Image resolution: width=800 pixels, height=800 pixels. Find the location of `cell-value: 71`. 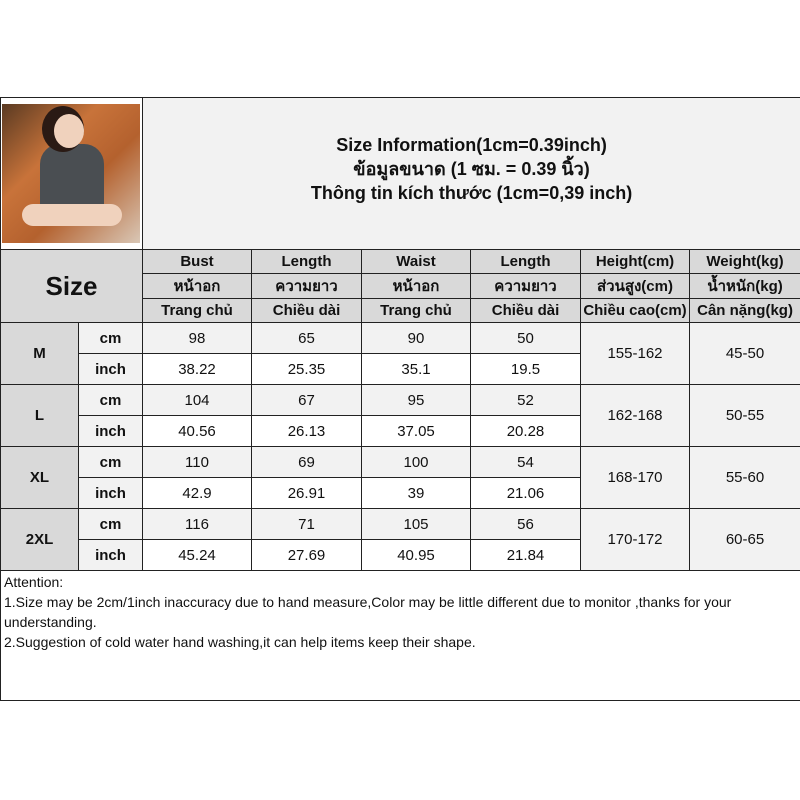

cell-value: 71 is located at coordinates (306, 524).